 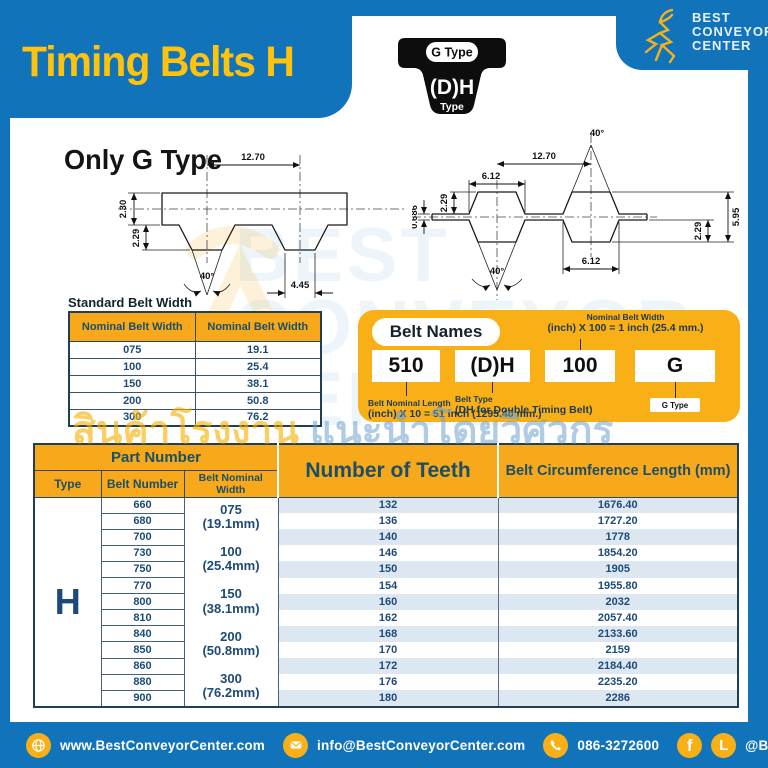 I want to click on belt-width-code: 100, so click(x=580, y=366).